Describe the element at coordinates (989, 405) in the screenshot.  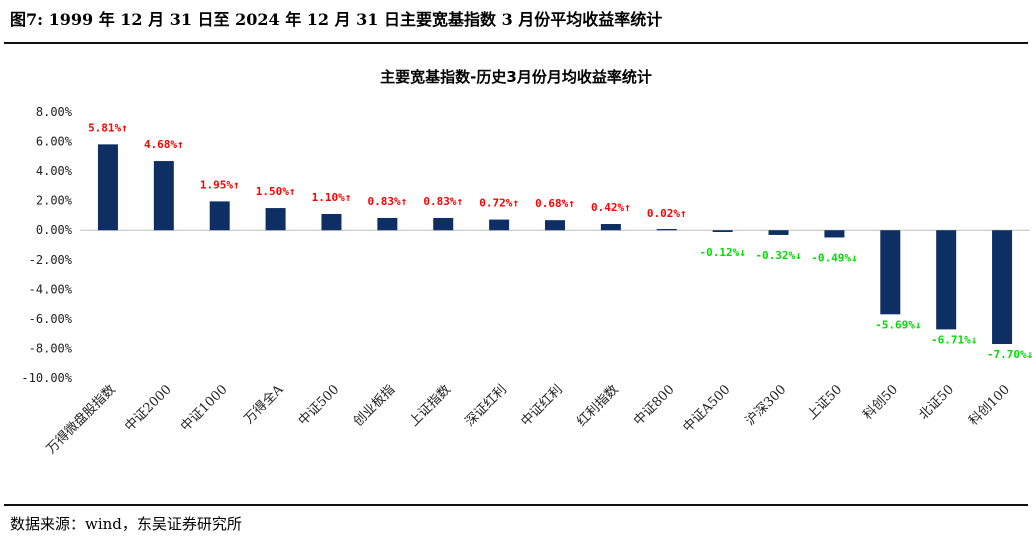
I see `x-tick-label: 科创100` at that location.